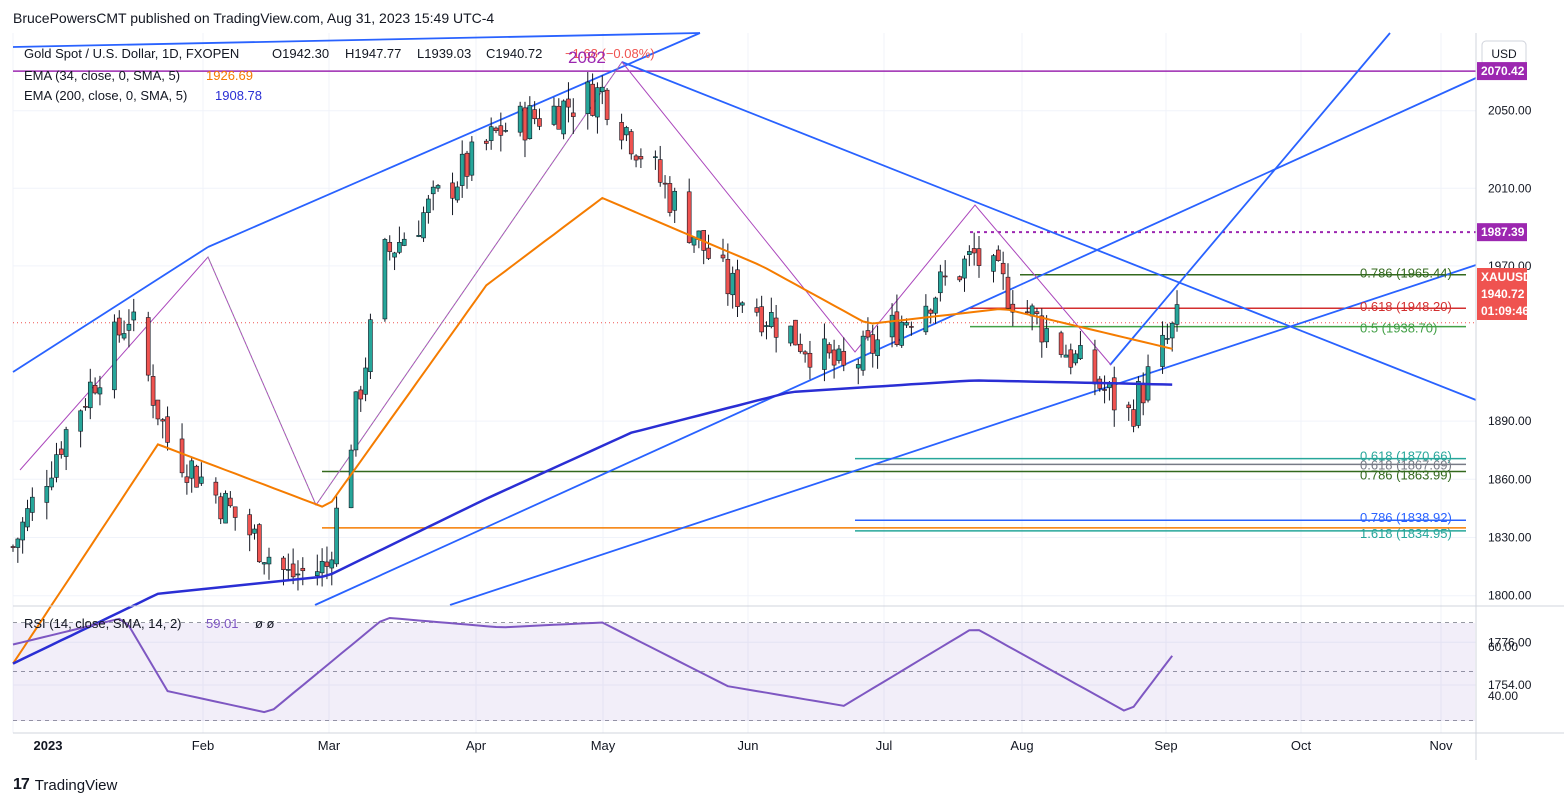  Describe the element at coordinates (329, 745) in the screenshot. I see `time-tick: Mar` at that location.